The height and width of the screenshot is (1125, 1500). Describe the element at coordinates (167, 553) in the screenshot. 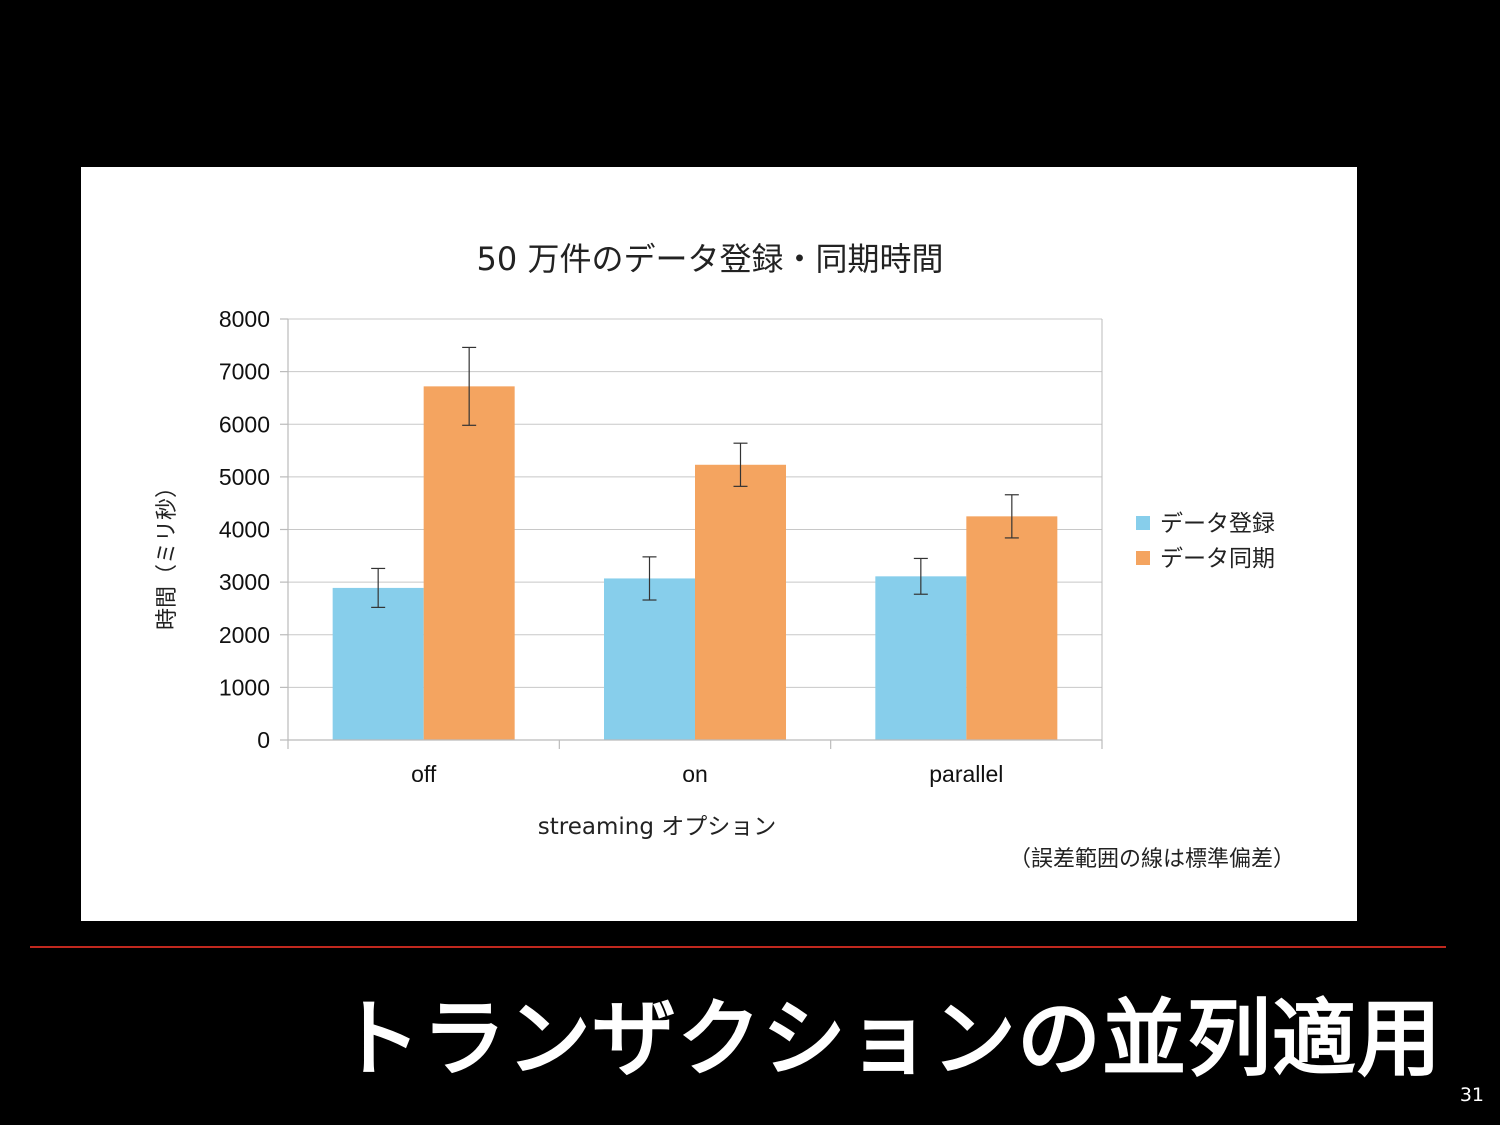

I see `y-axis-label: 時間（ミリ秒）` at that location.